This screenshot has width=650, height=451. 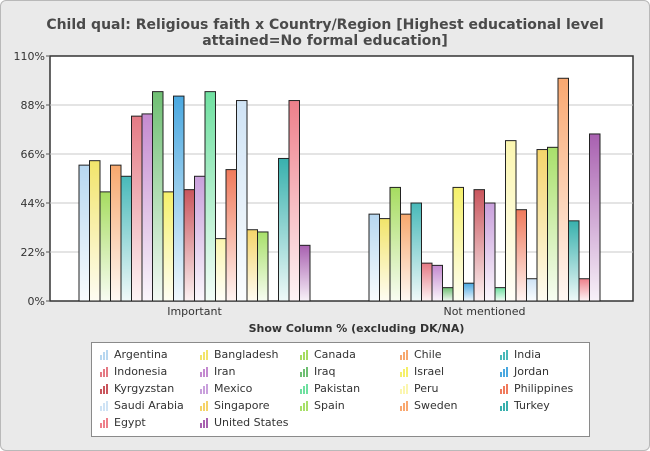 What do you see at coordinates (144, 388) in the screenshot?
I see `legend-label: Kyrgyzstan` at bounding box center [144, 388].